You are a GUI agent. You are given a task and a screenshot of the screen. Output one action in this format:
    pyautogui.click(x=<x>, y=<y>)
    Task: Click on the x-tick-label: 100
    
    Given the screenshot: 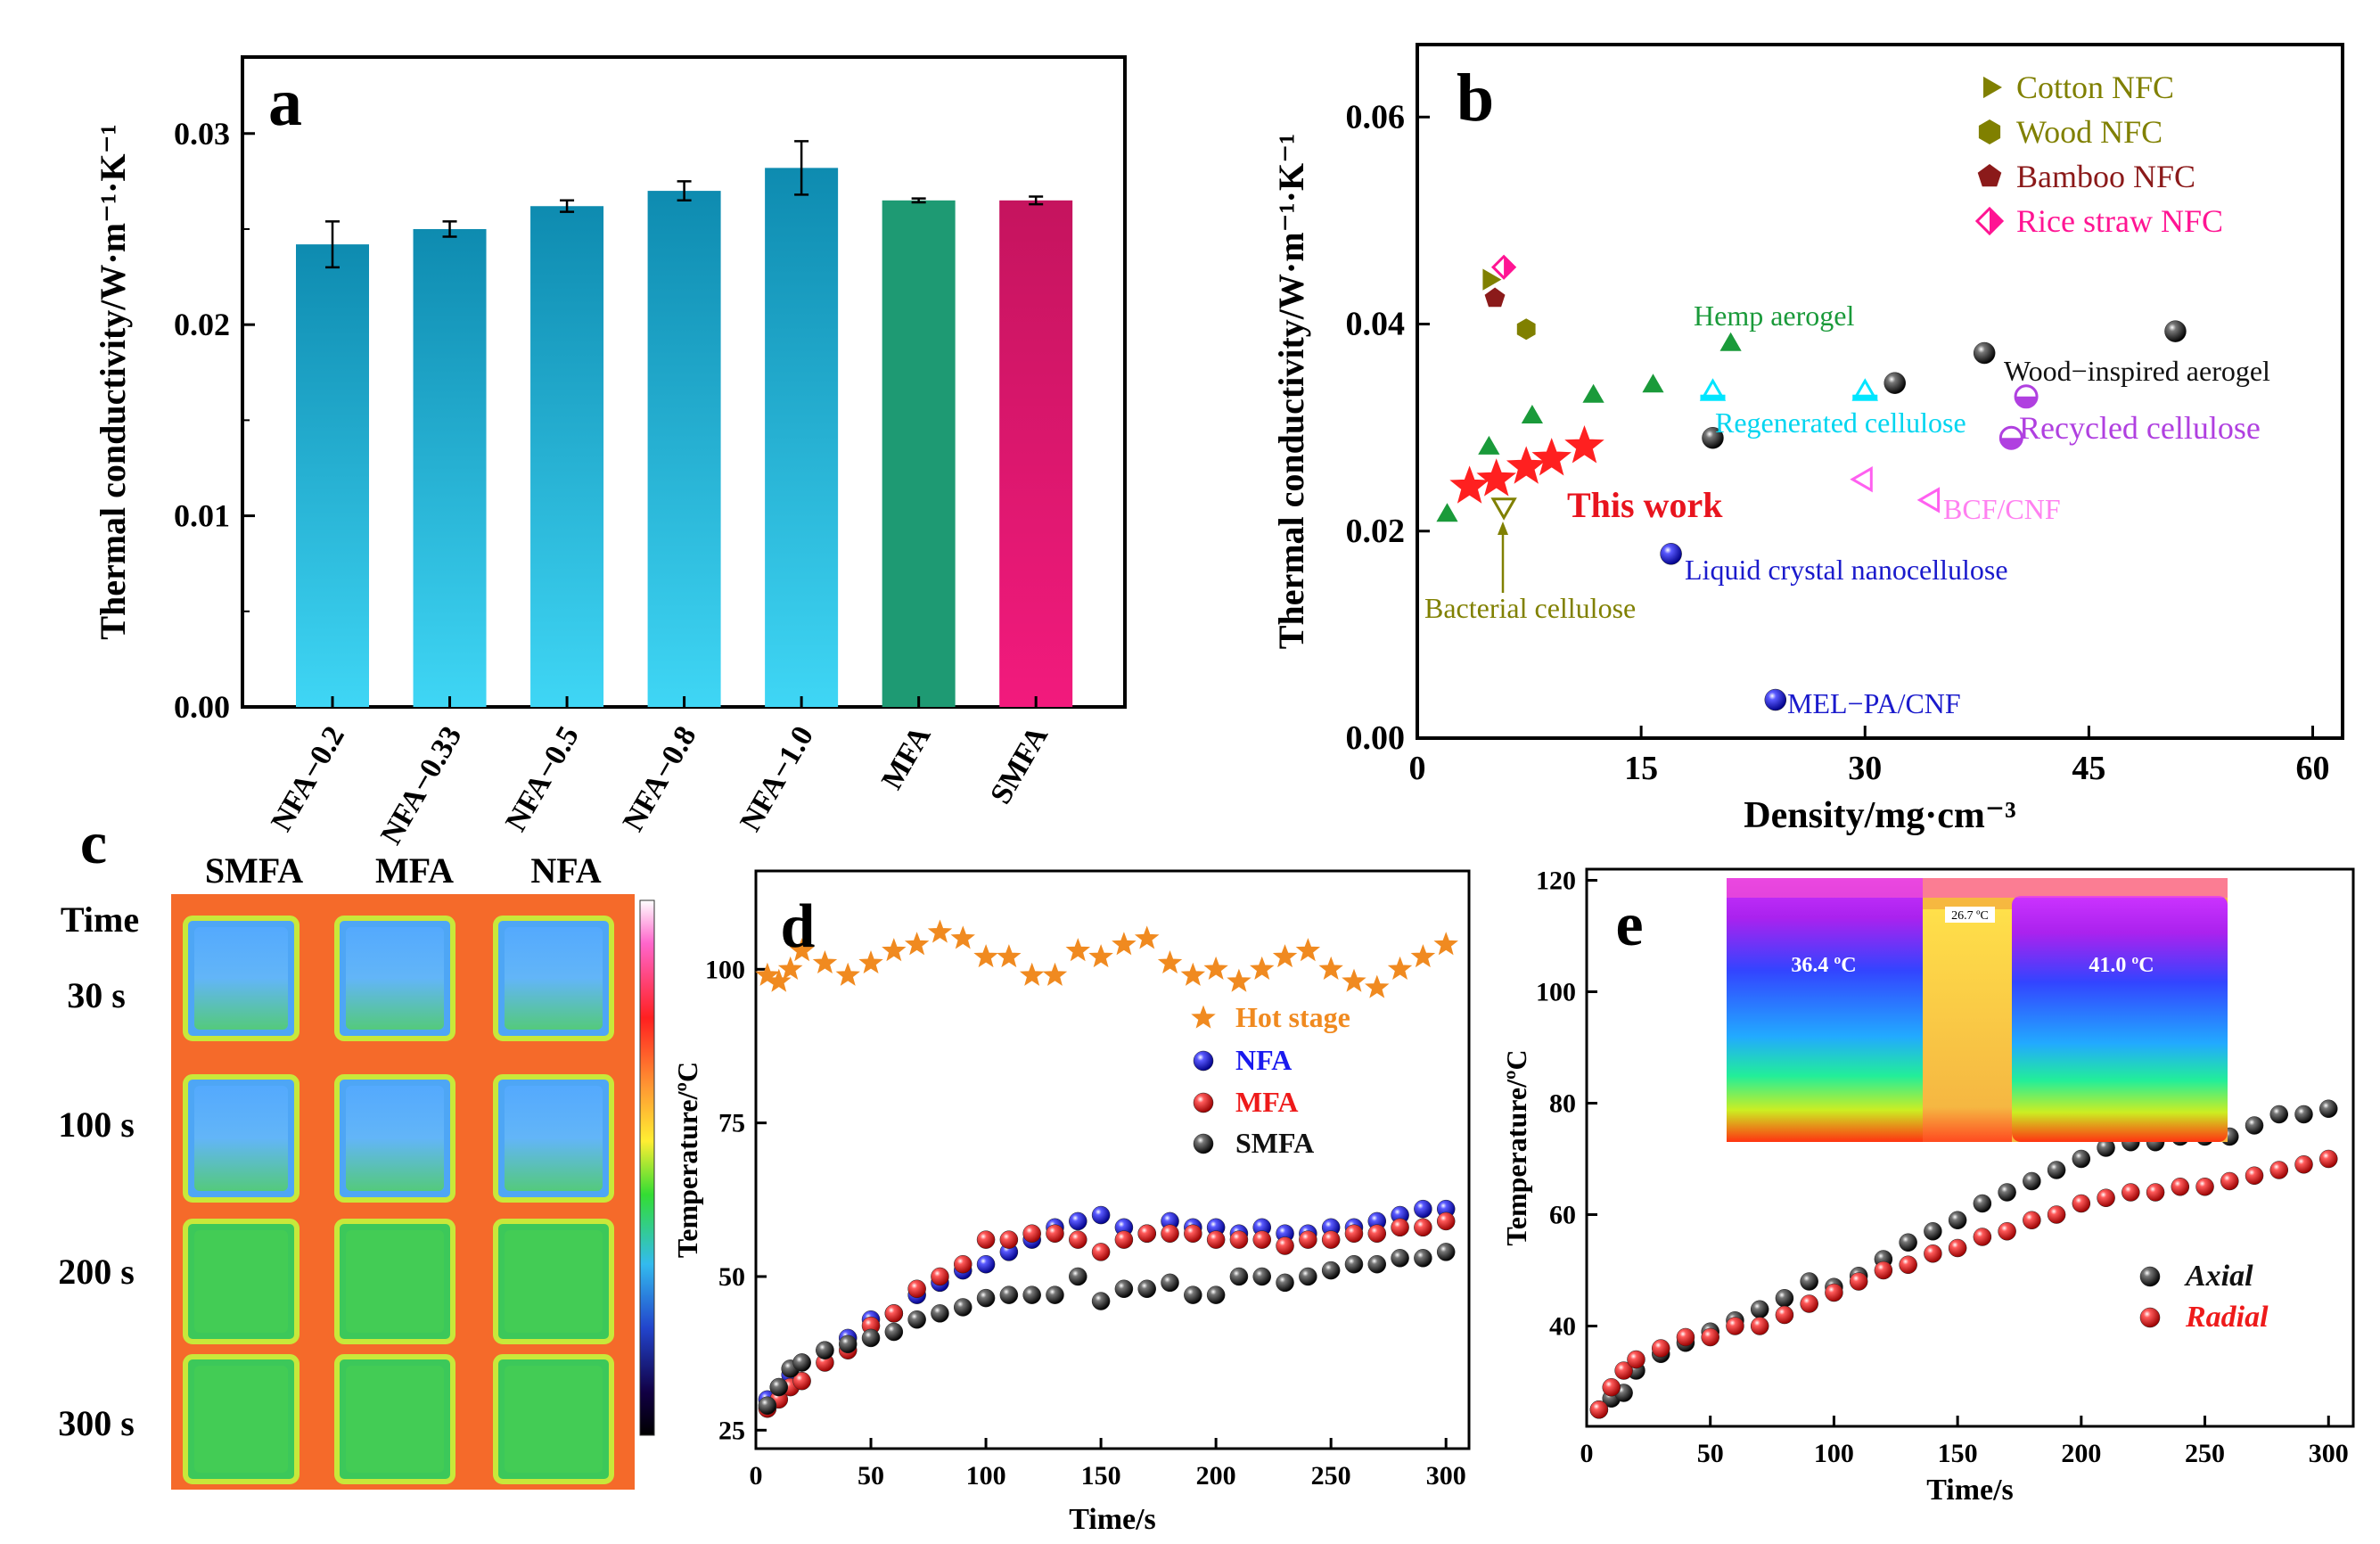 What is the action you would take?
    pyautogui.click(x=986, y=1476)
    